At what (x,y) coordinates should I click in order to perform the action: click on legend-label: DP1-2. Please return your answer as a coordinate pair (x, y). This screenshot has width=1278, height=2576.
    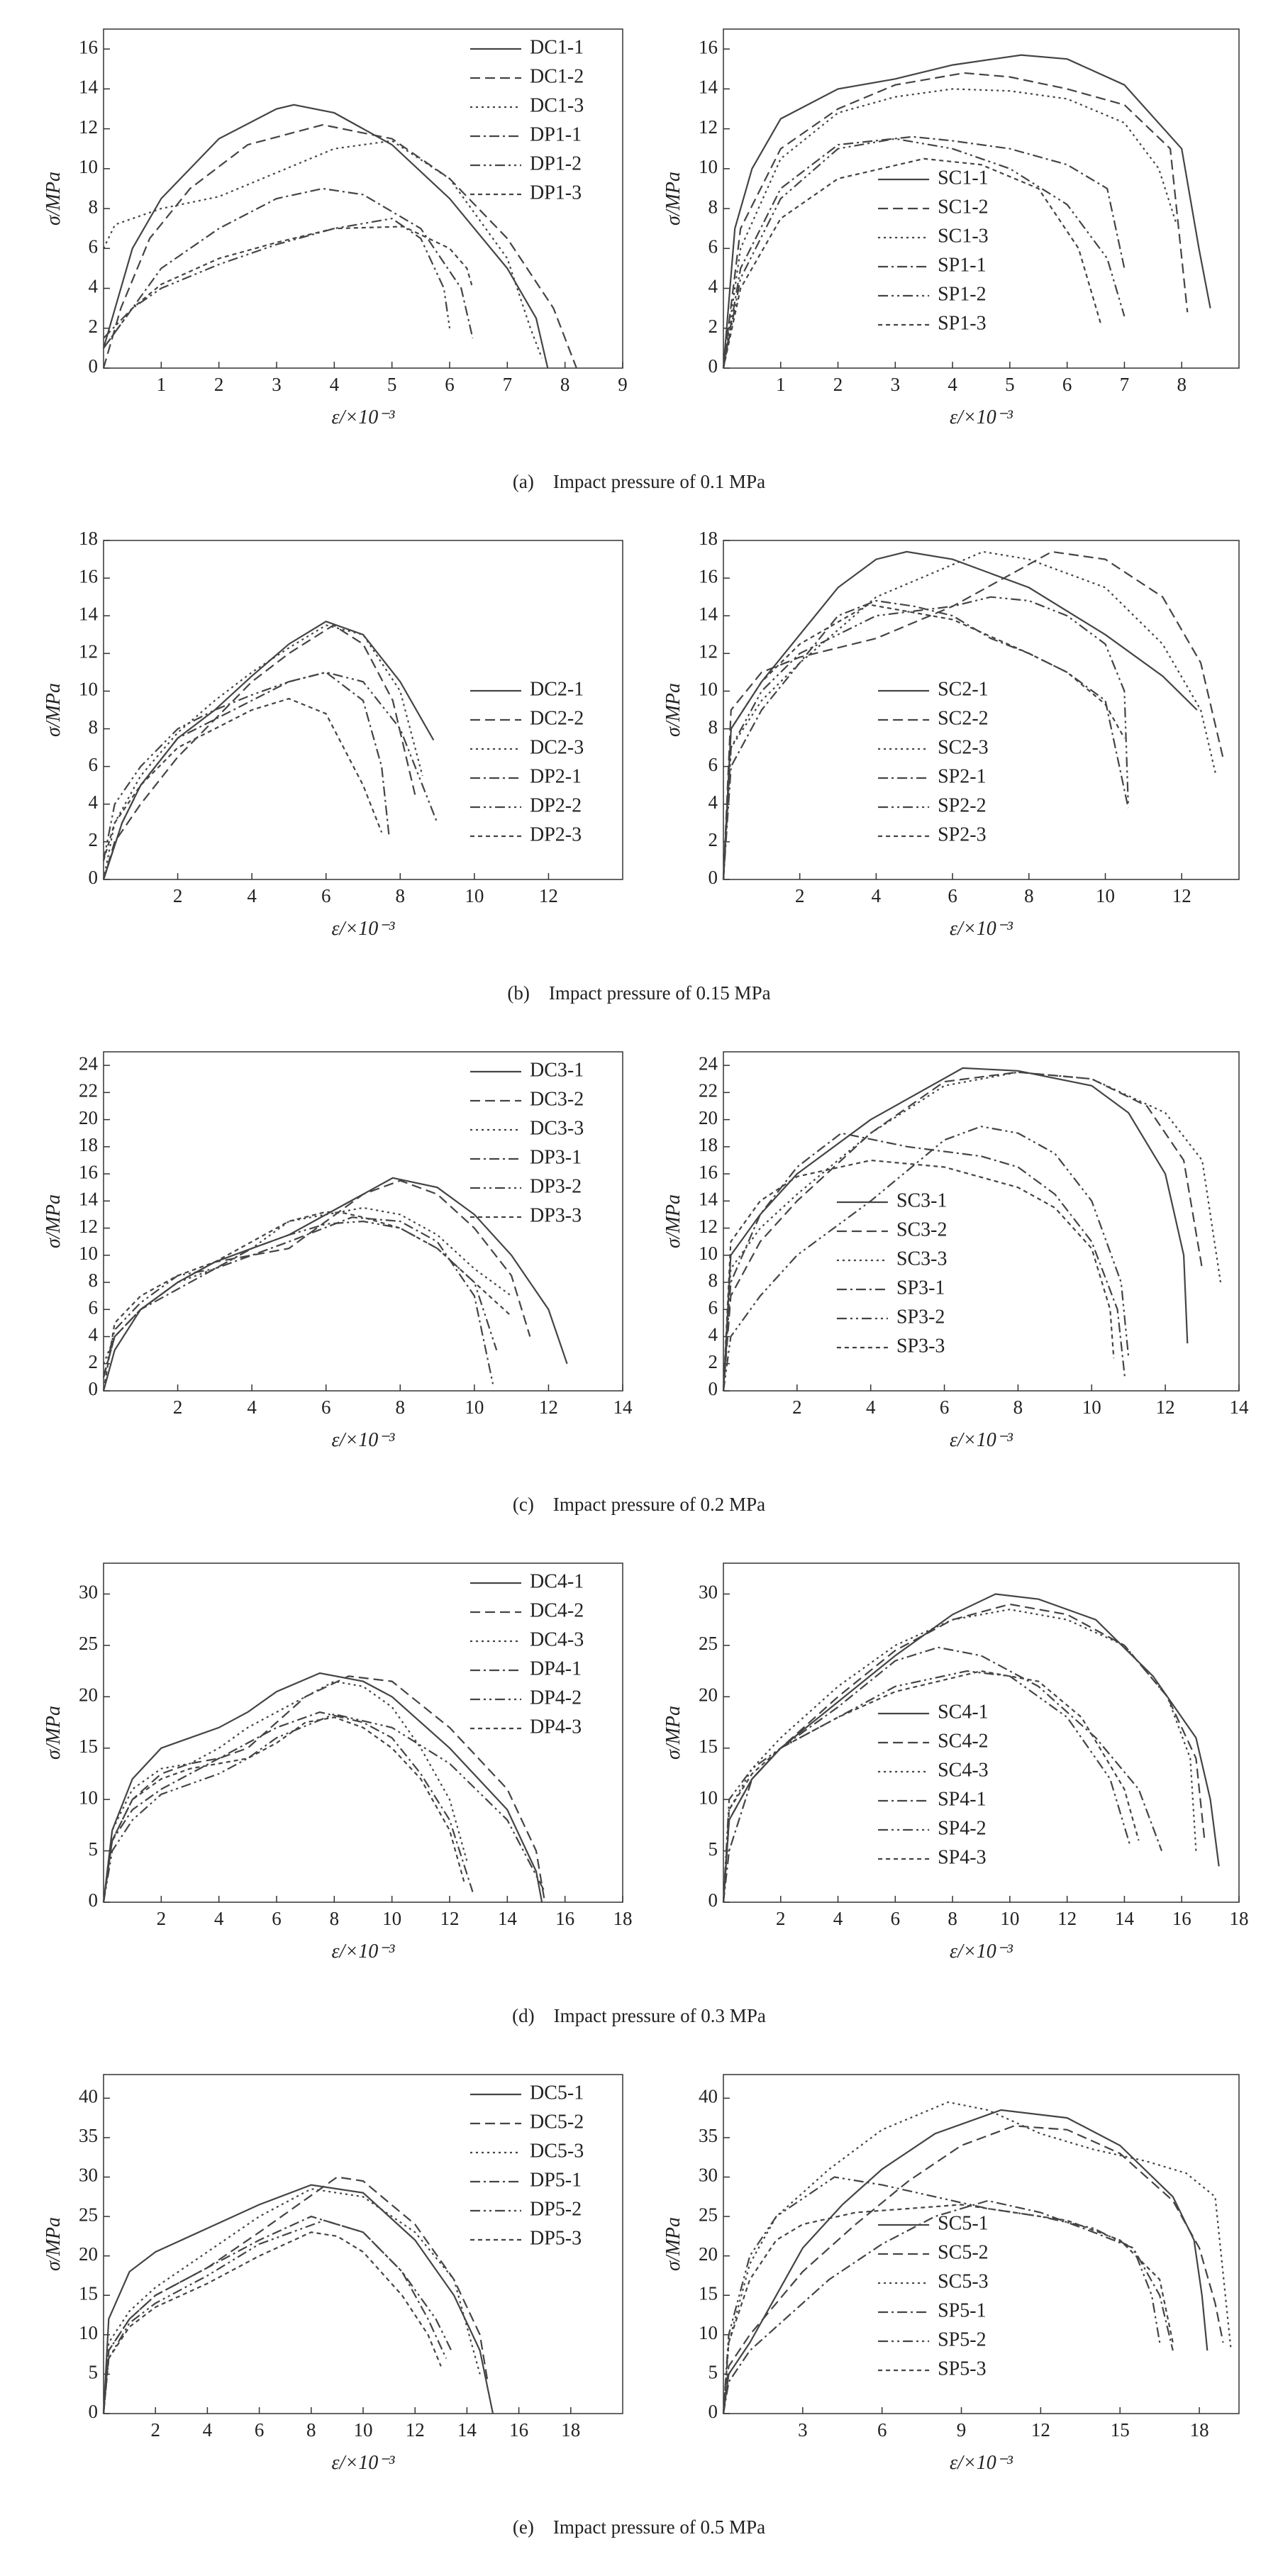
    Looking at the image, I should click on (556, 163).